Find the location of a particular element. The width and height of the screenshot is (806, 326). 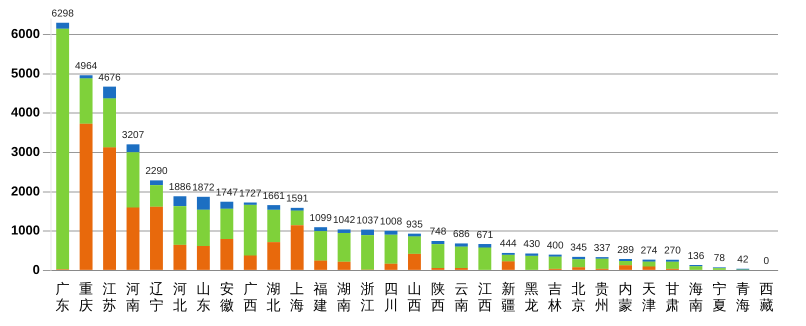

total-label: 0 is located at coordinates (766, 262).